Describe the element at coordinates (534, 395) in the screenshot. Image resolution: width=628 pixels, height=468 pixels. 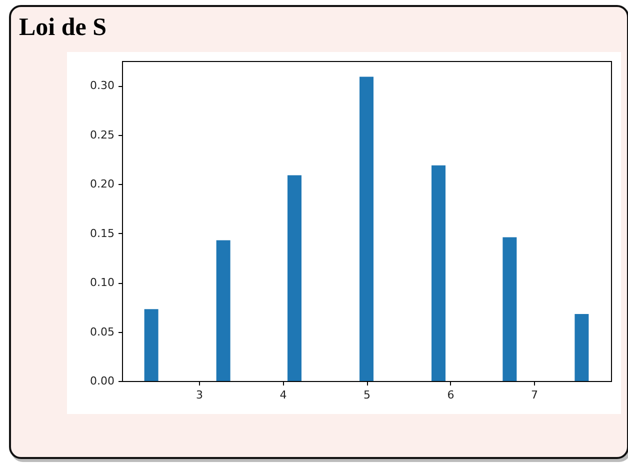
I see `x-tick-label: 7` at that location.